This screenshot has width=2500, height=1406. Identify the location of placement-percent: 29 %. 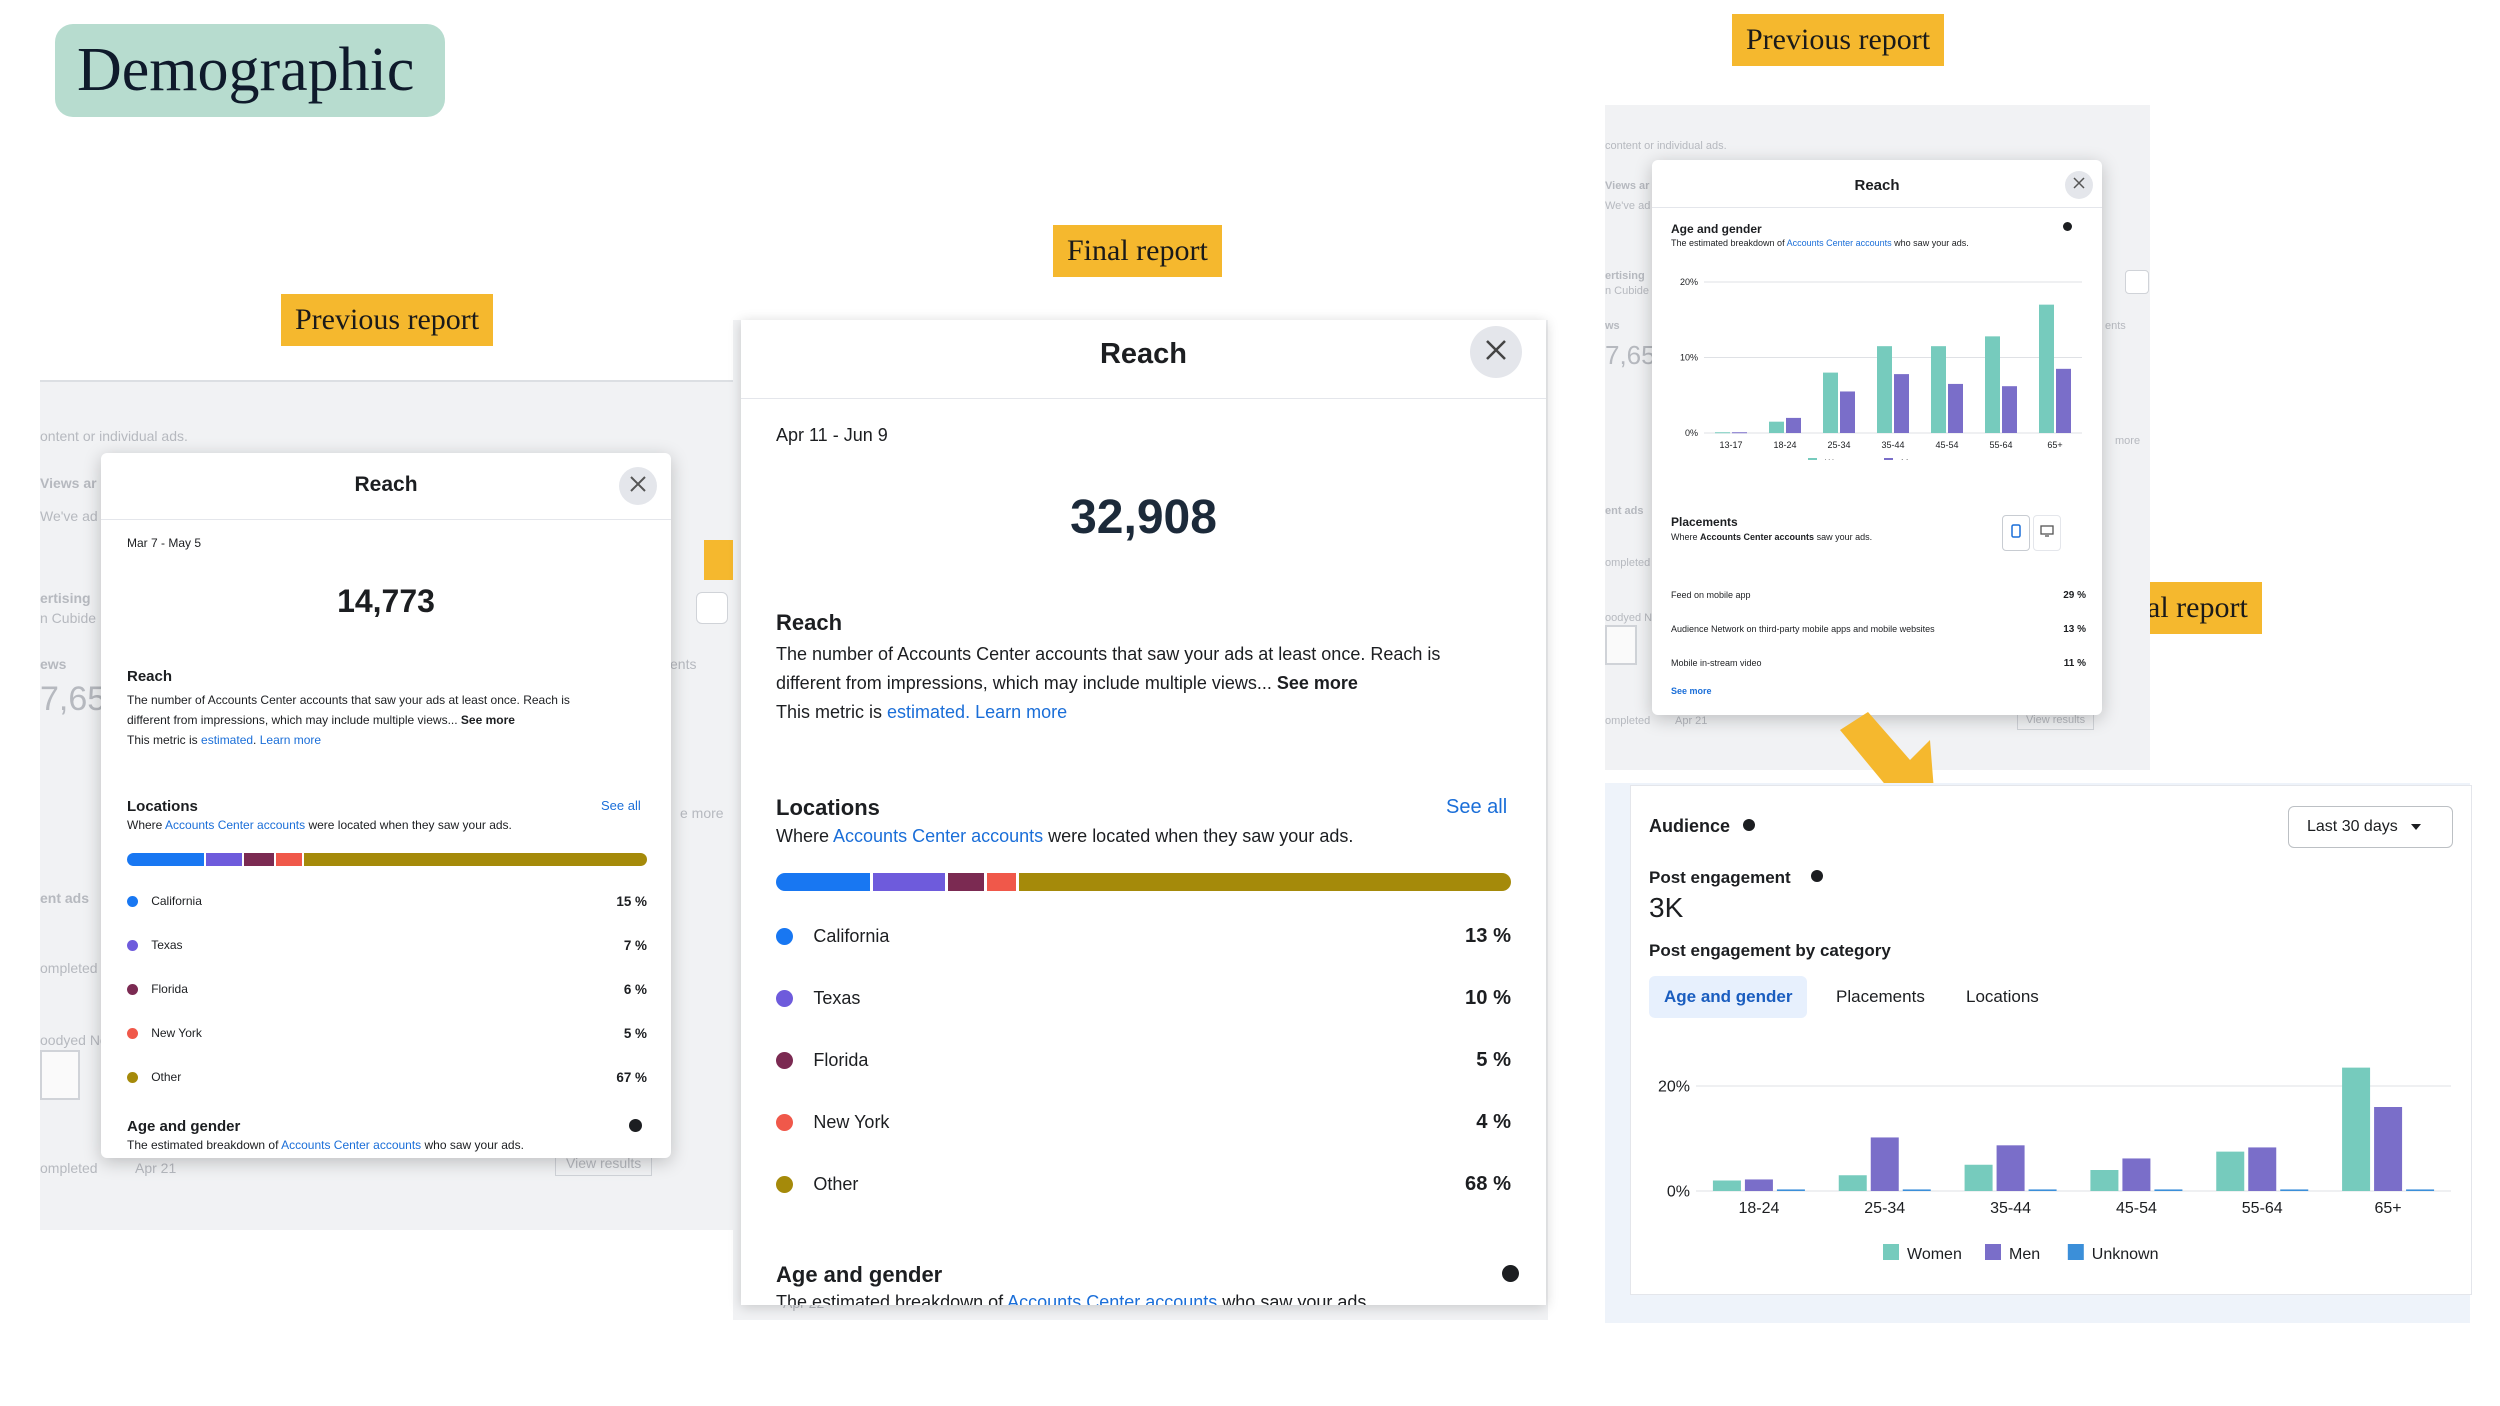
(2074, 595).